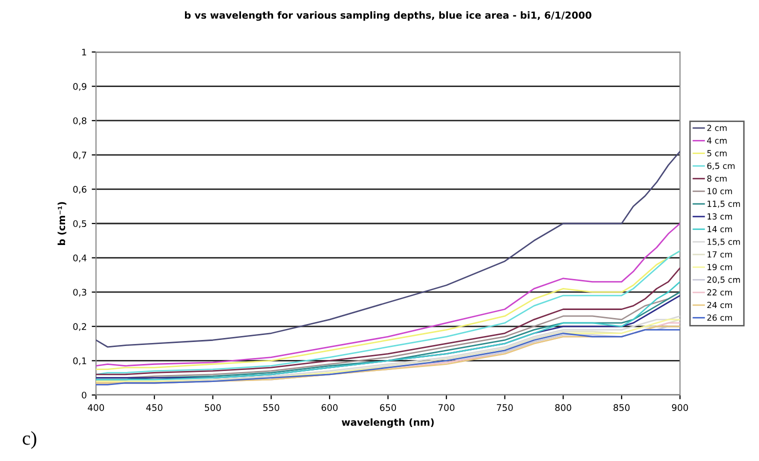 The width and height of the screenshot is (759, 461). Describe the element at coordinates (154, 408) in the screenshot. I see `x-tick-label: 450` at that location.